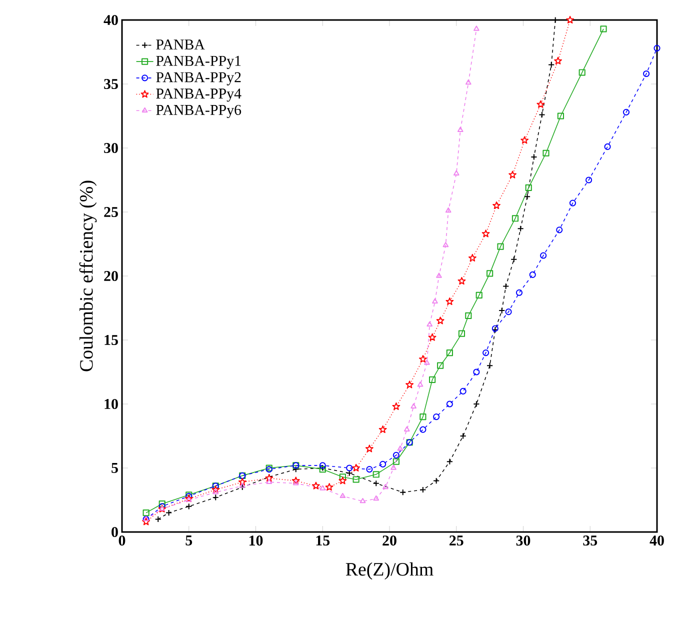 Image resolution: width=678 pixels, height=636 pixels. What do you see at coordinates (198, 79) in the screenshot?
I see `legend-label: PANBA-PPy2` at bounding box center [198, 79].